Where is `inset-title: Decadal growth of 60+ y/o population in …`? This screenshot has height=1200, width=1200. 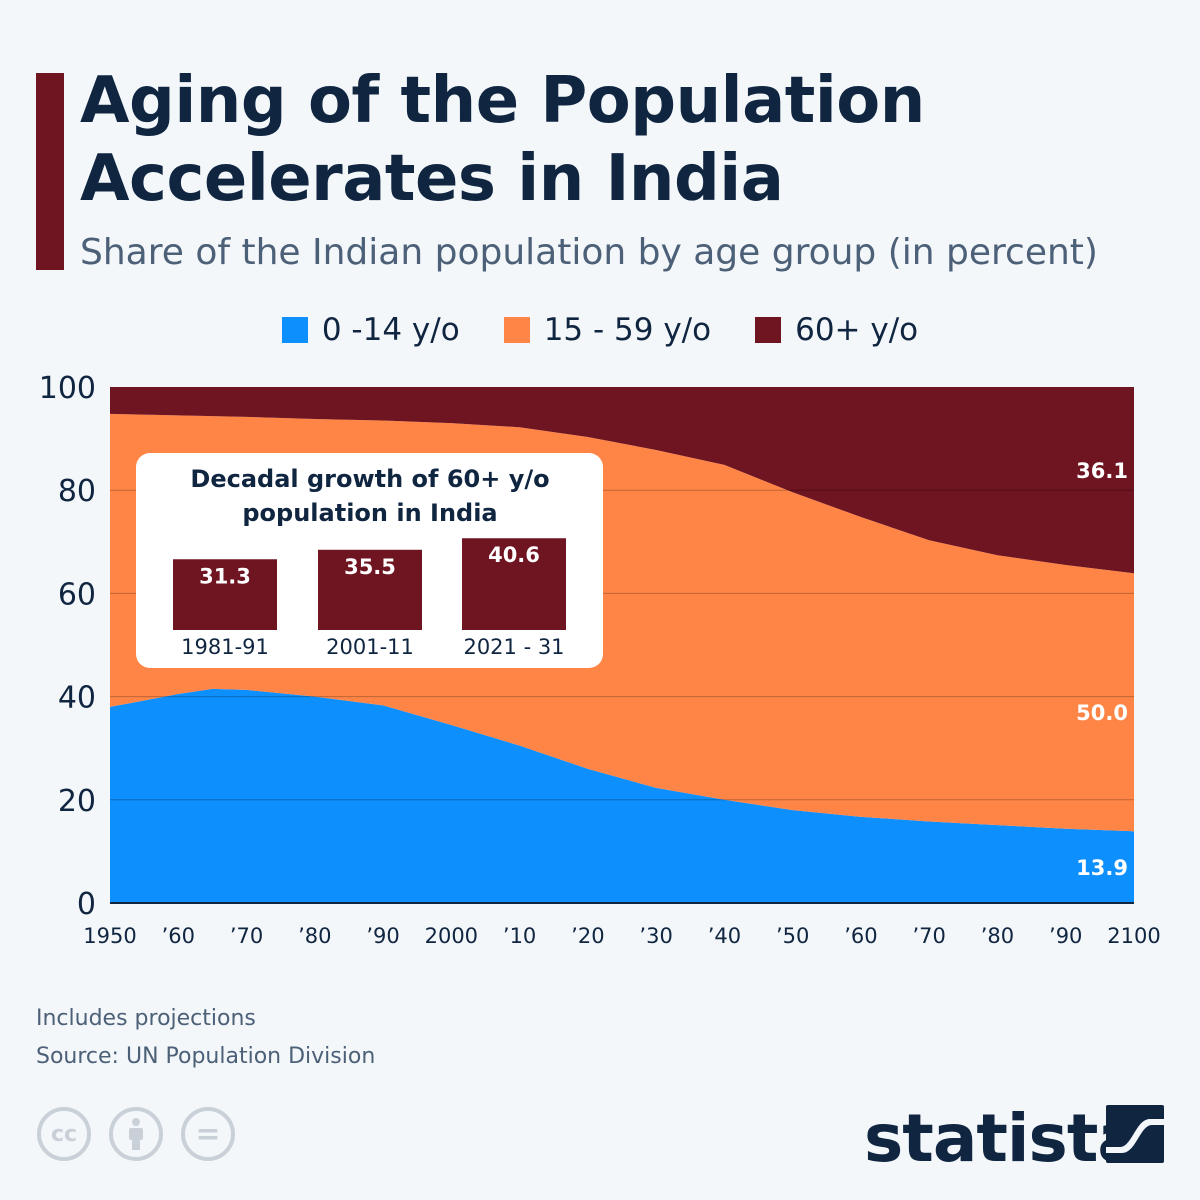 inset-title: Decadal growth of 60+ y/o population in … is located at coordinates (370, 496).